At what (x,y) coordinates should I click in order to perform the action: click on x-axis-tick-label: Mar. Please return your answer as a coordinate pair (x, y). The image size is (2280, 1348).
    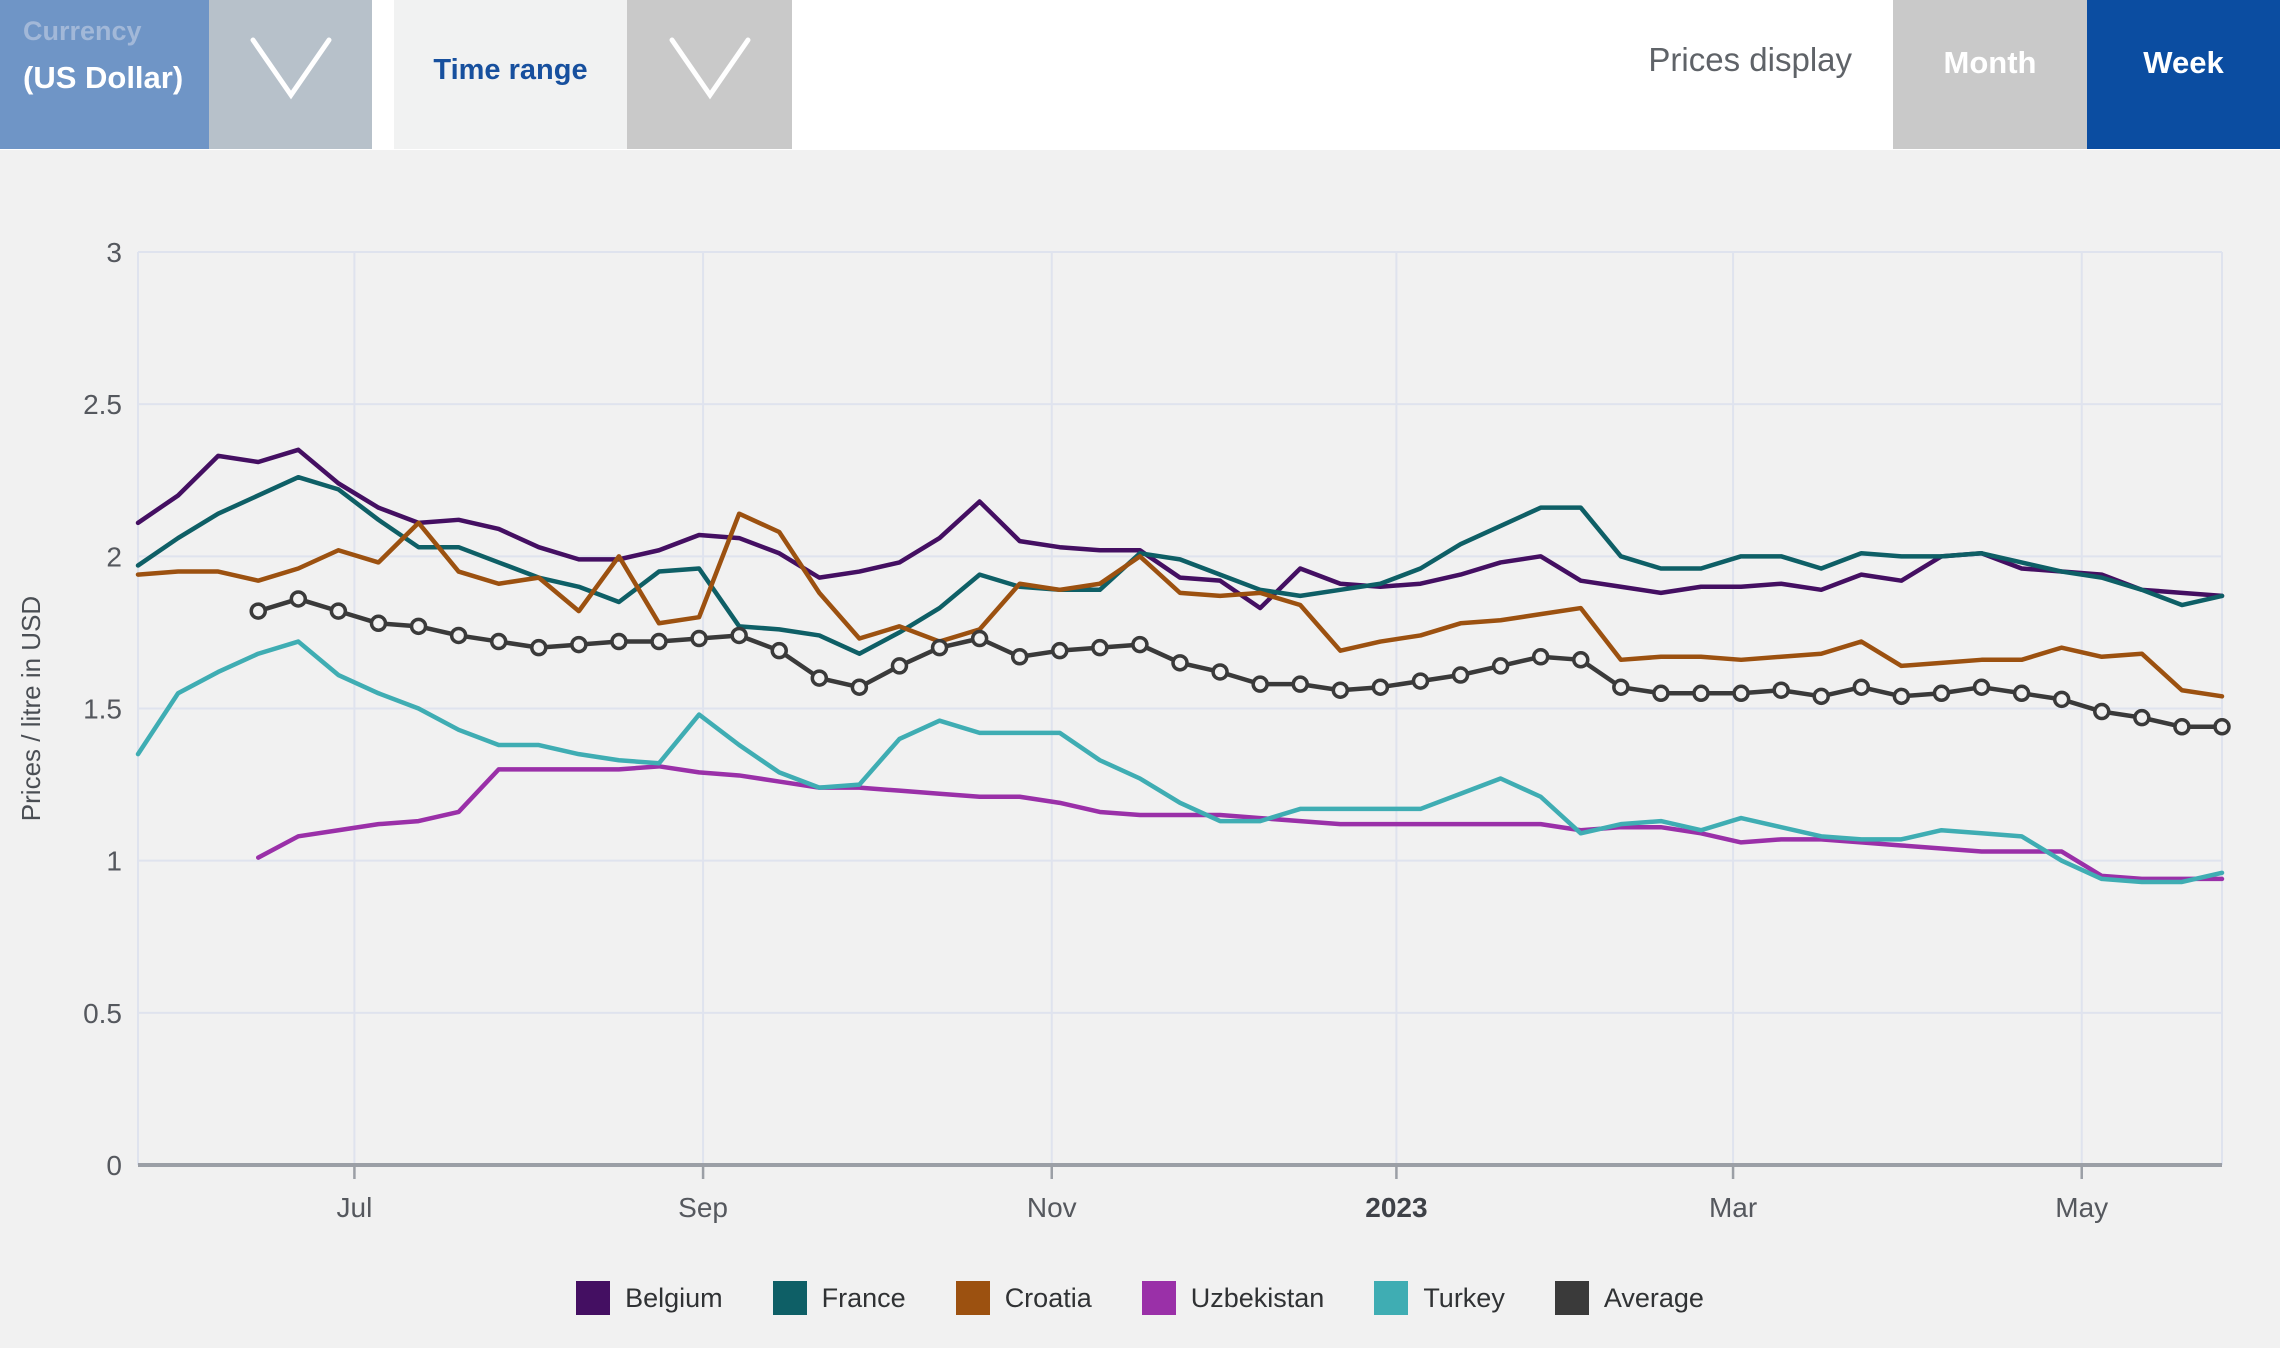
    Looking at the image, I should click on (1733, 1207).